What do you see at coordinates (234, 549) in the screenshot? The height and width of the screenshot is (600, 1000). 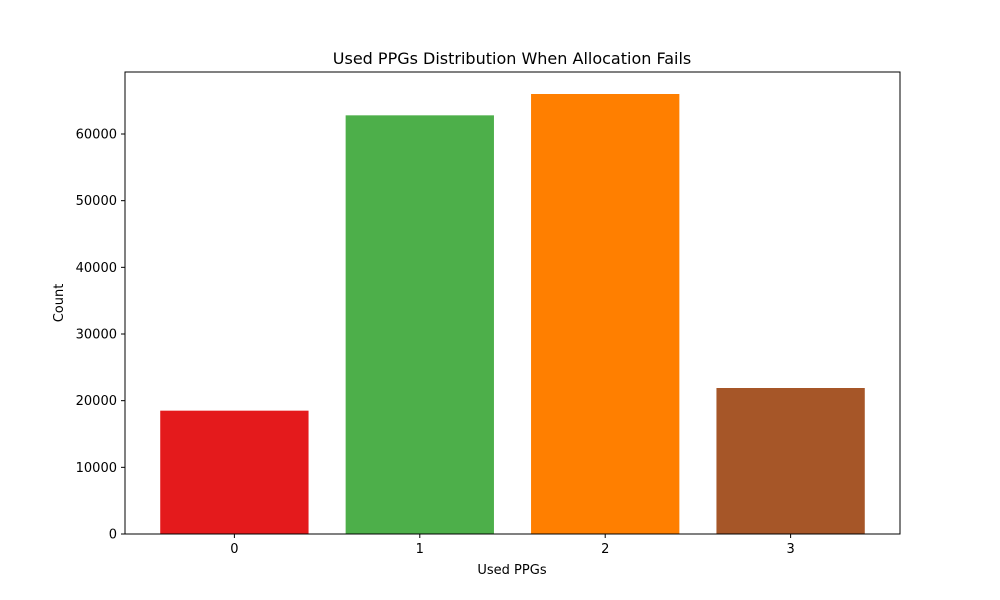 I see `x-tick-label: 0` at bounding box center [234, 549].